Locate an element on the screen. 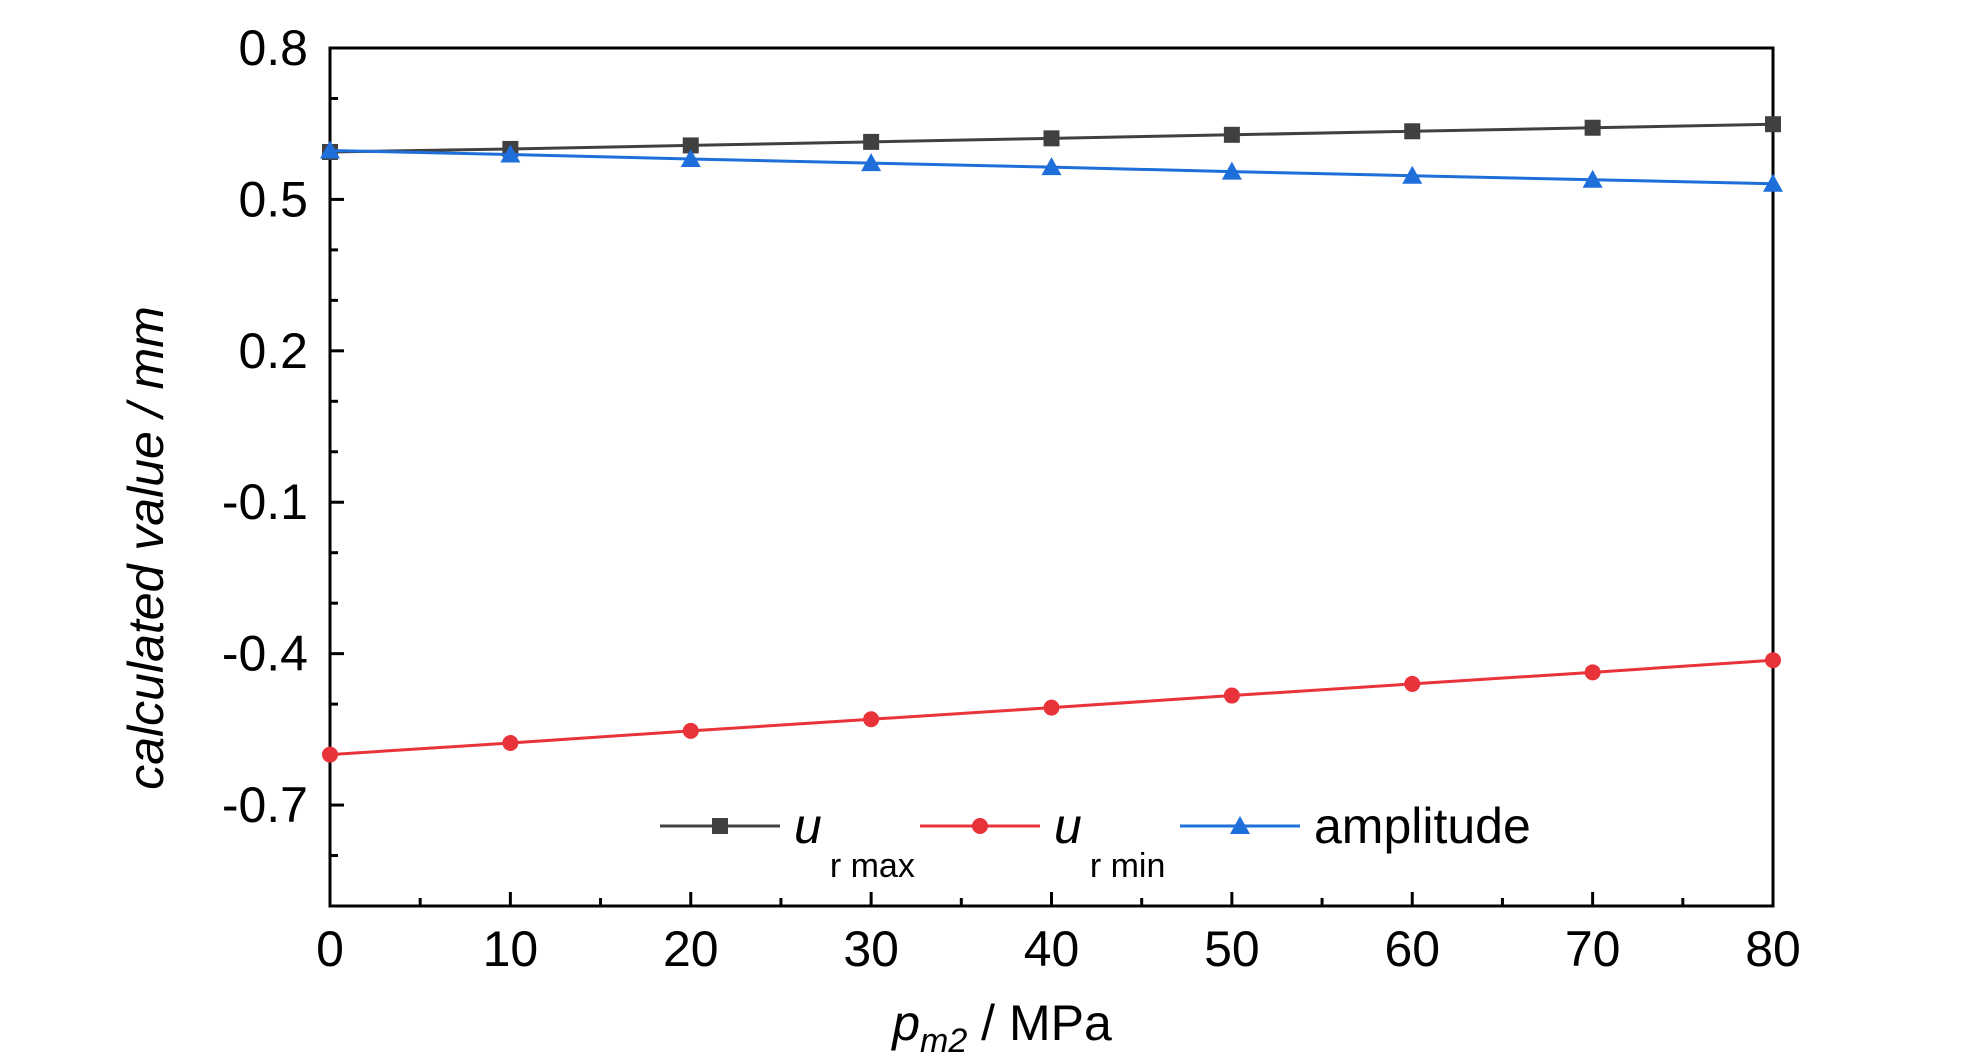 The image size is (1984, 1062). x-axis-title-sub: m2 is located at coordinates (943, 1041).